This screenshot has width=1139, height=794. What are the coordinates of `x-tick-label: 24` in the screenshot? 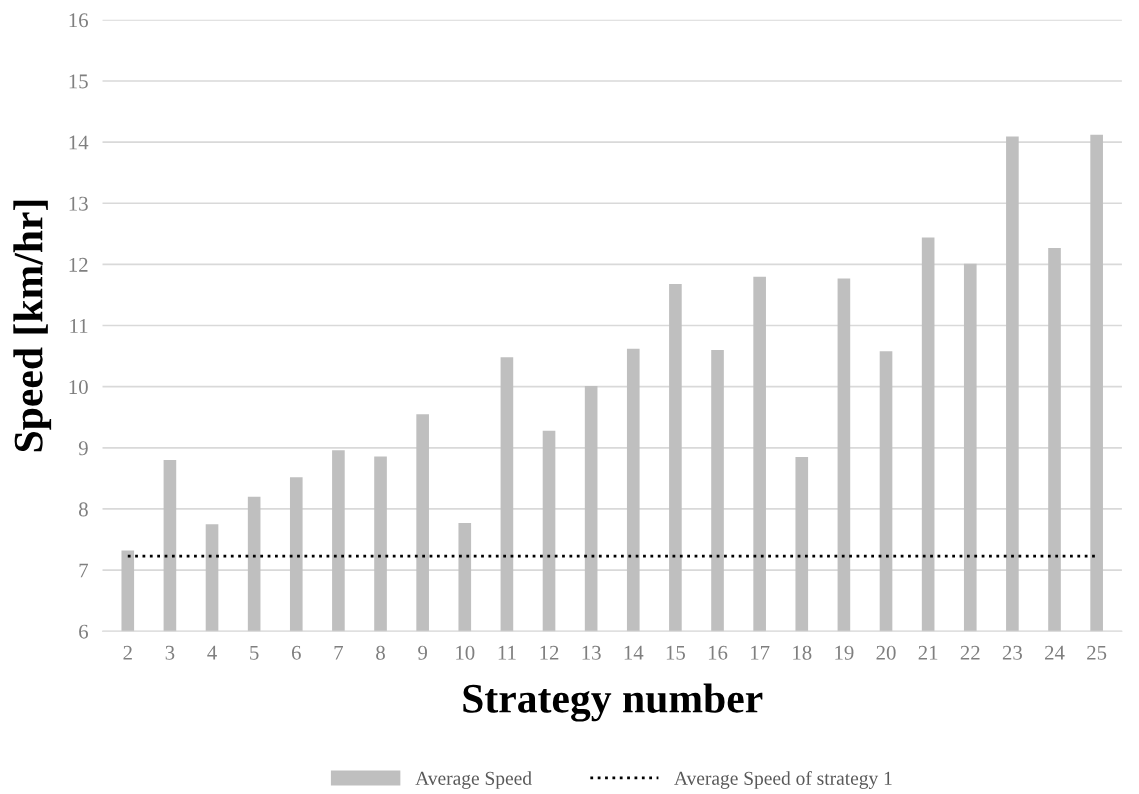 It's located at (1055, 652).